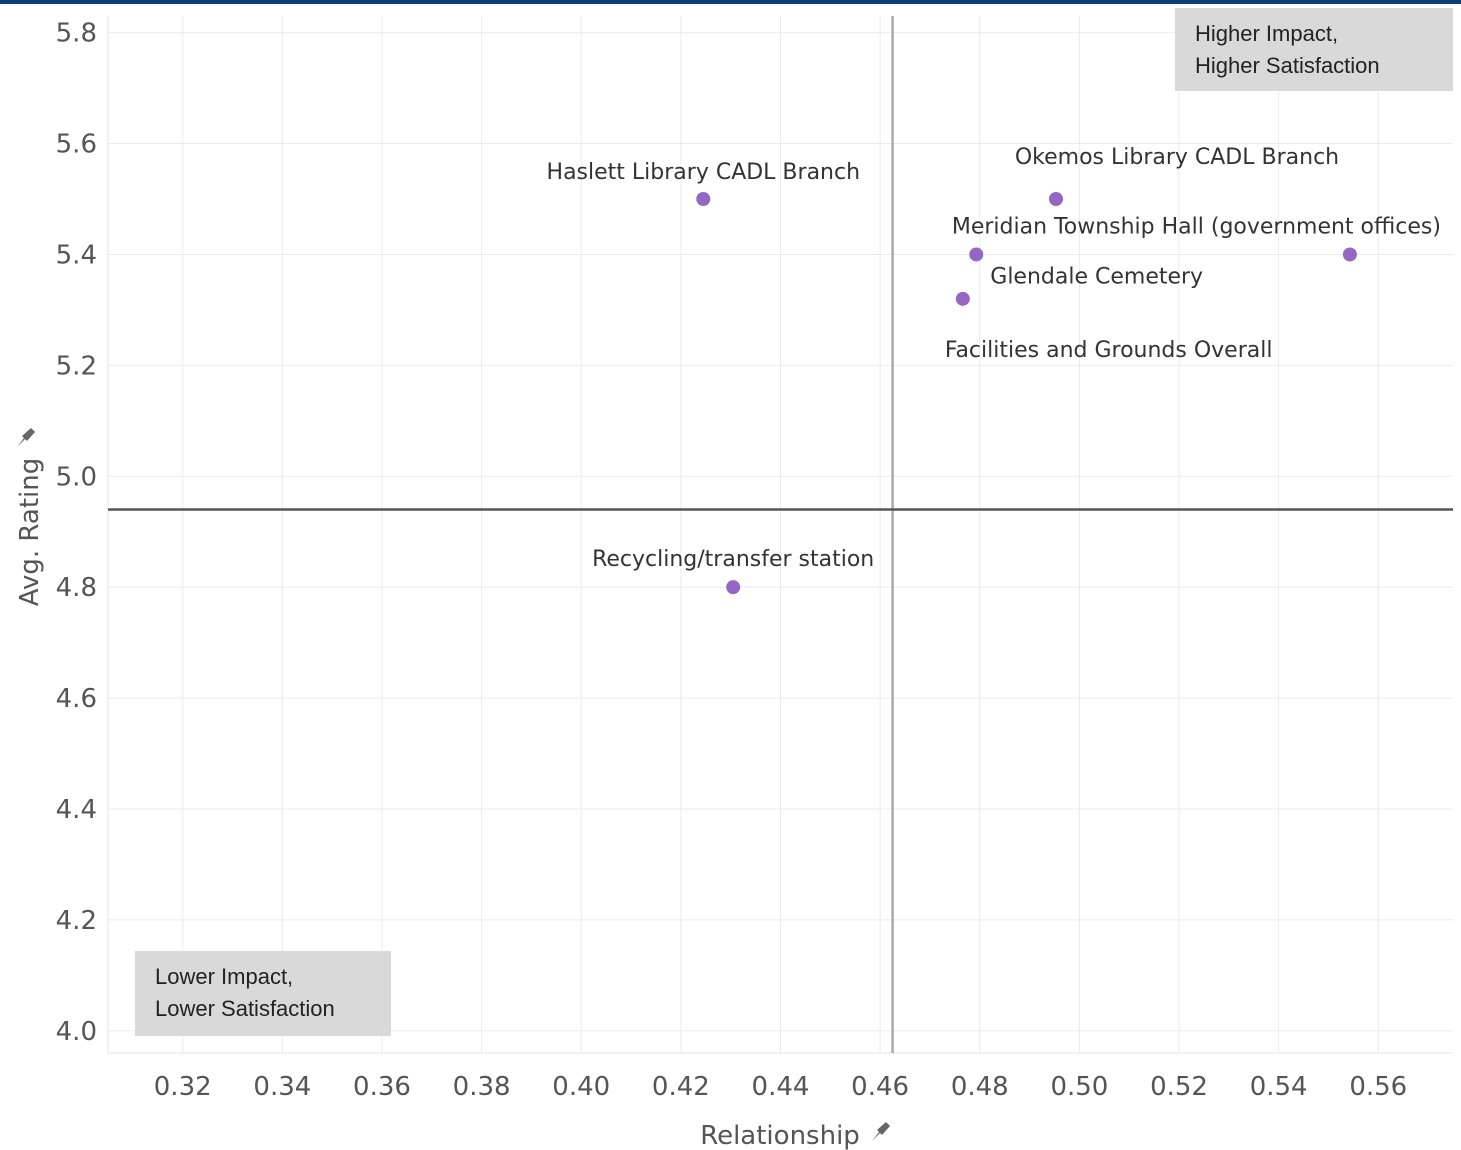 The height and width of the screenshot is (1150, 1461). Describe the element at coordinates (76, 34) in the screenshot. I see `y-tick-label: 5.8` at that location.